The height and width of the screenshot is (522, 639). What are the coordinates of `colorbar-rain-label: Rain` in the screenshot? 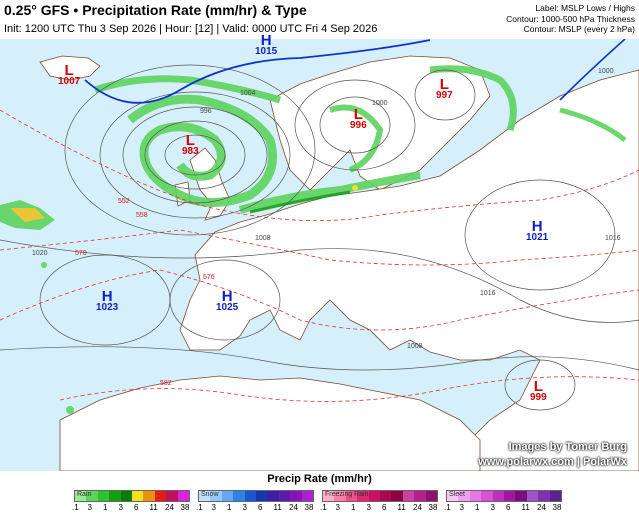 It's located at (84, 494).